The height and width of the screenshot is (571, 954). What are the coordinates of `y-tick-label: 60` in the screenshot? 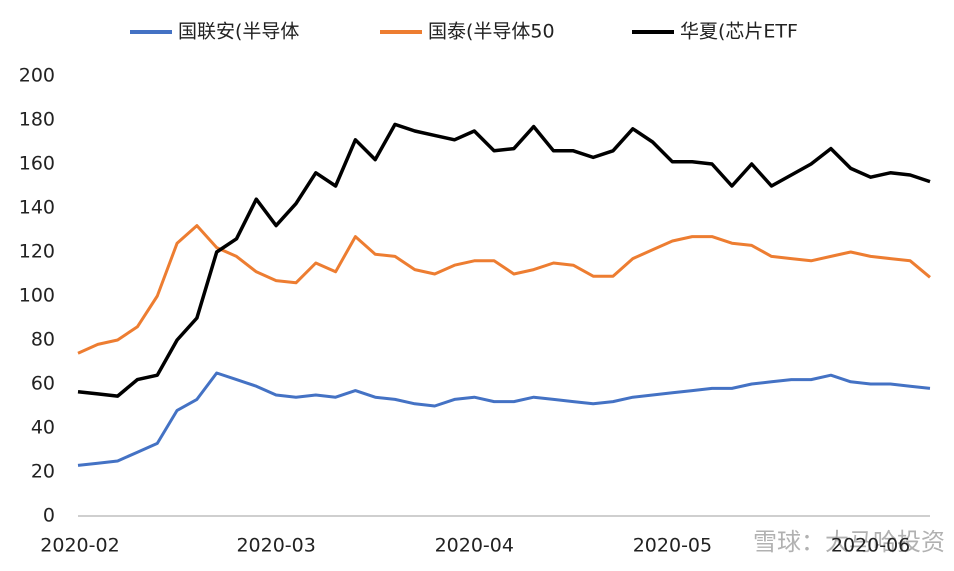 It's located at (43, 384).